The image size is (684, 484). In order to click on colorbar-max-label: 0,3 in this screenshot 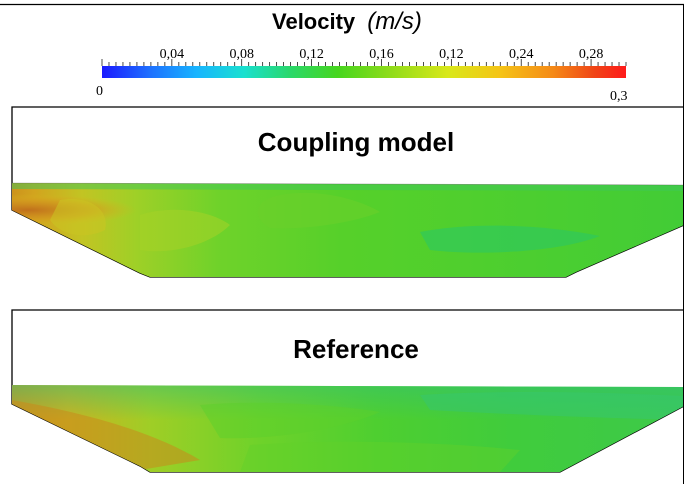, I will do `click(619, 96)`.